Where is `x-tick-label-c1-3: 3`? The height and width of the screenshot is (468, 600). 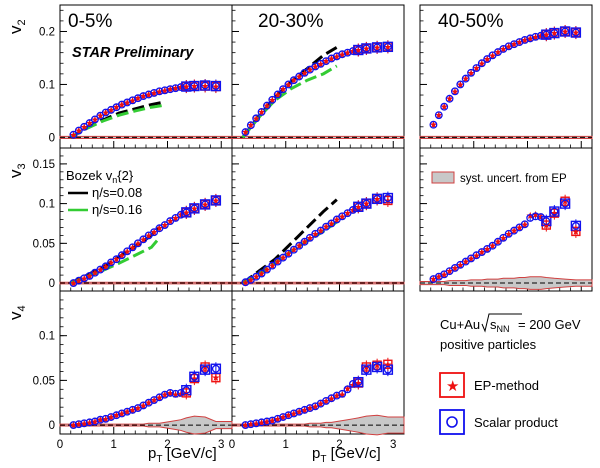
x-tick-label-c1-3: 3 is located at coordinates (393, 445).